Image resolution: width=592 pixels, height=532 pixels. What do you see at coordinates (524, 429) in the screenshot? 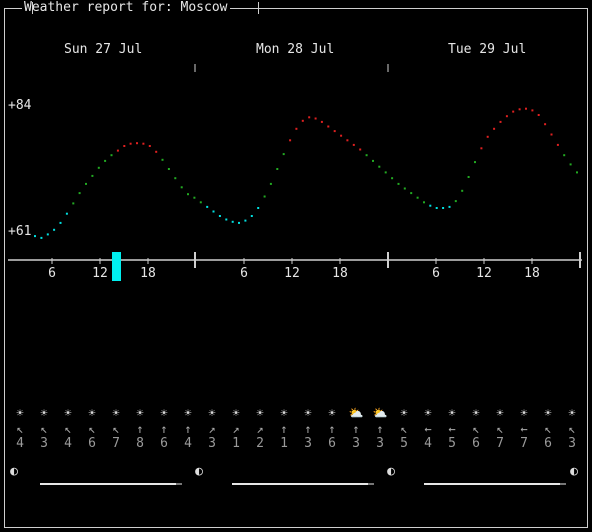
I see `wind-direction-icon: ←` at bounding box center [524, 429].